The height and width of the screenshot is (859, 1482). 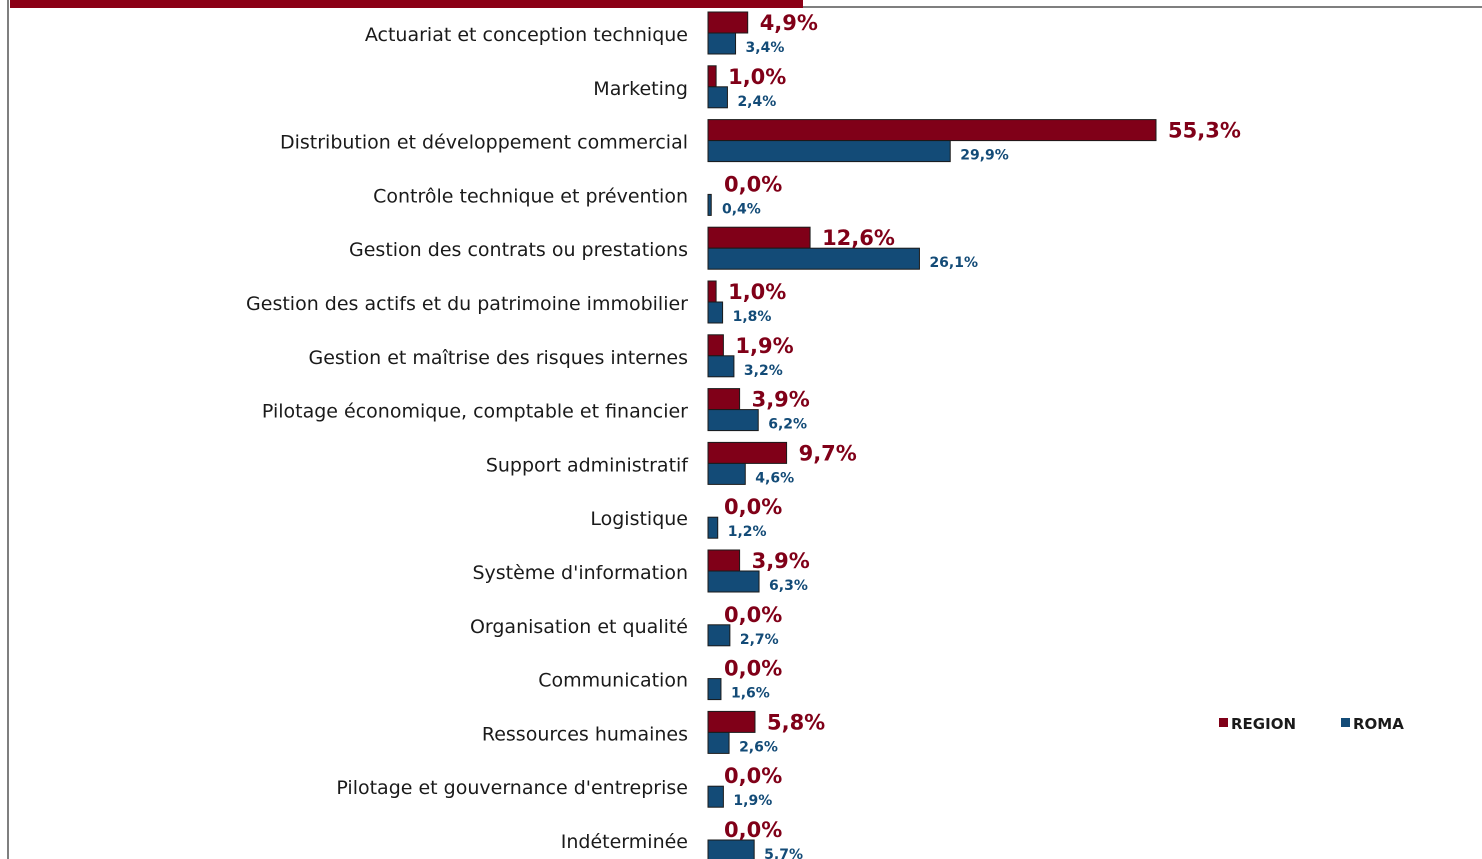 What do you see at coordinates (639, 519) in the screenshot?
I see `category-label-10: Logistique` at bounding box center [639, 519].